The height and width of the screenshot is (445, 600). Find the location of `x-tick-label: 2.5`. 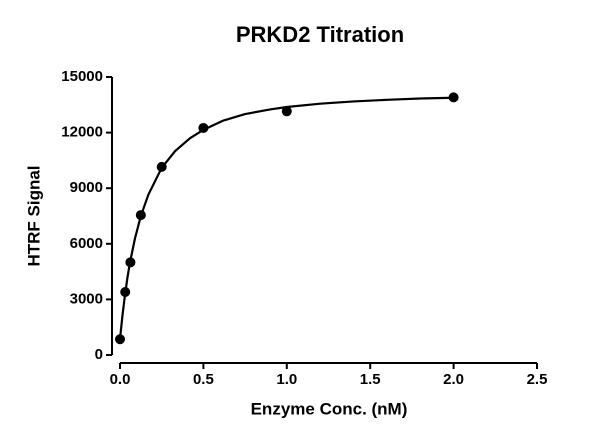

x-tick-label: 2.5 is located at coordinates (537, 379).